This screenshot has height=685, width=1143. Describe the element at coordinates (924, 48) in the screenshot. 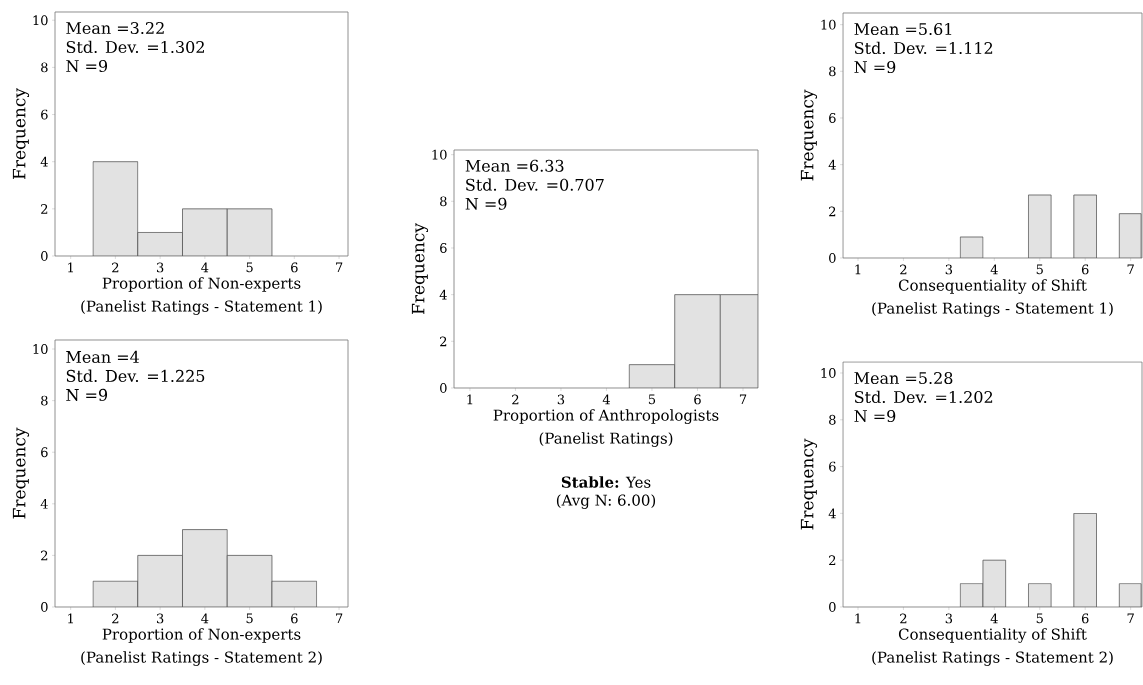

I see `annotation: Std. Dev. =1.112` at that location.